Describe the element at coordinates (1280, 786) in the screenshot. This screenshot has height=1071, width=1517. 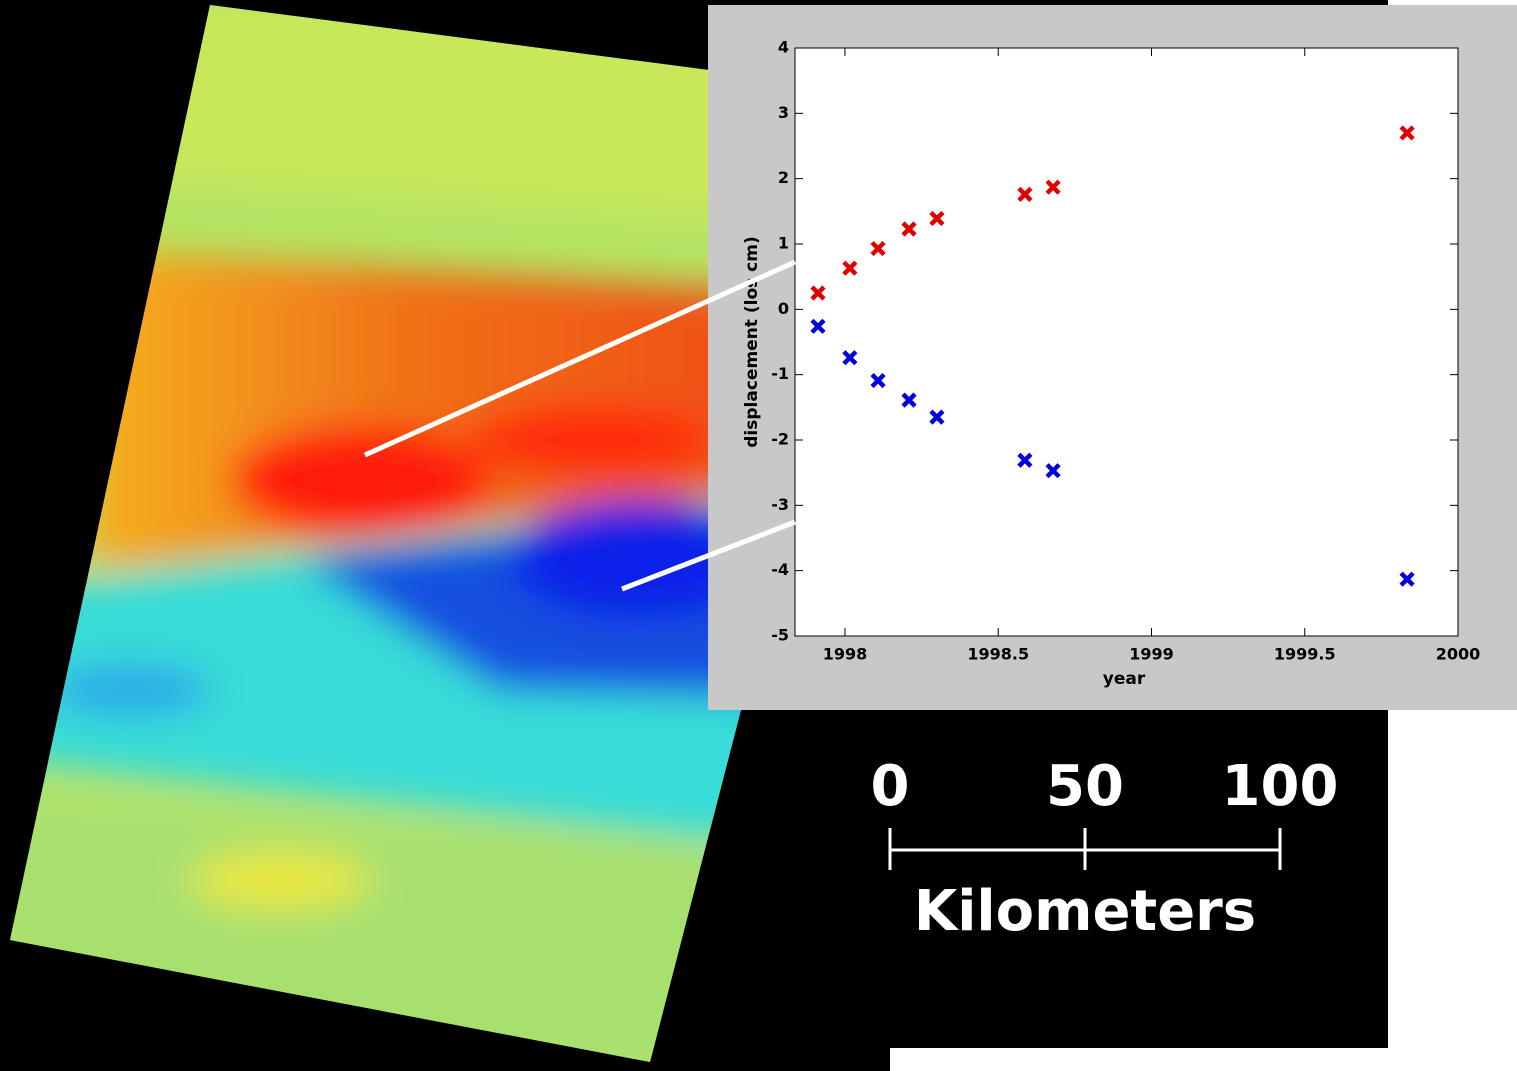
I see `scale-bar-tick-label: 100` at that location.